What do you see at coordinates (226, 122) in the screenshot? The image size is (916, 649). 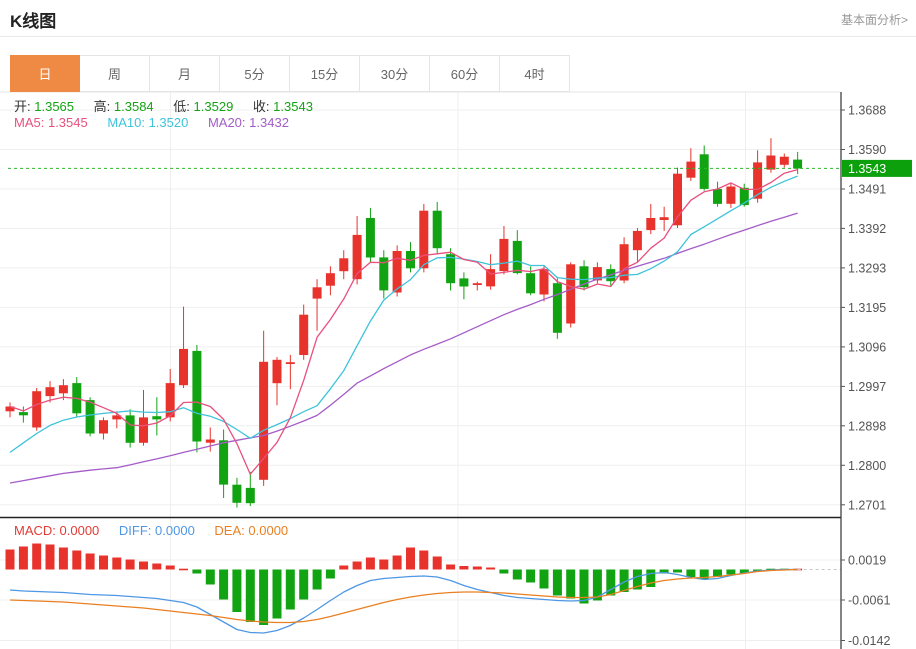 I see `ma20-label: MA20:` at bounding box center [226, 122].